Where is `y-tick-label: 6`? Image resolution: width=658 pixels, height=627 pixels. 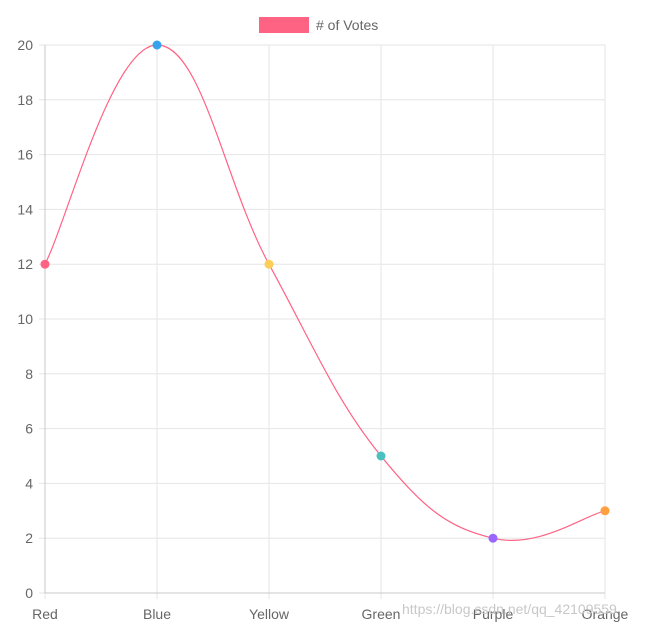 y-tick-label: 6 is located at coordinates (29, 429).